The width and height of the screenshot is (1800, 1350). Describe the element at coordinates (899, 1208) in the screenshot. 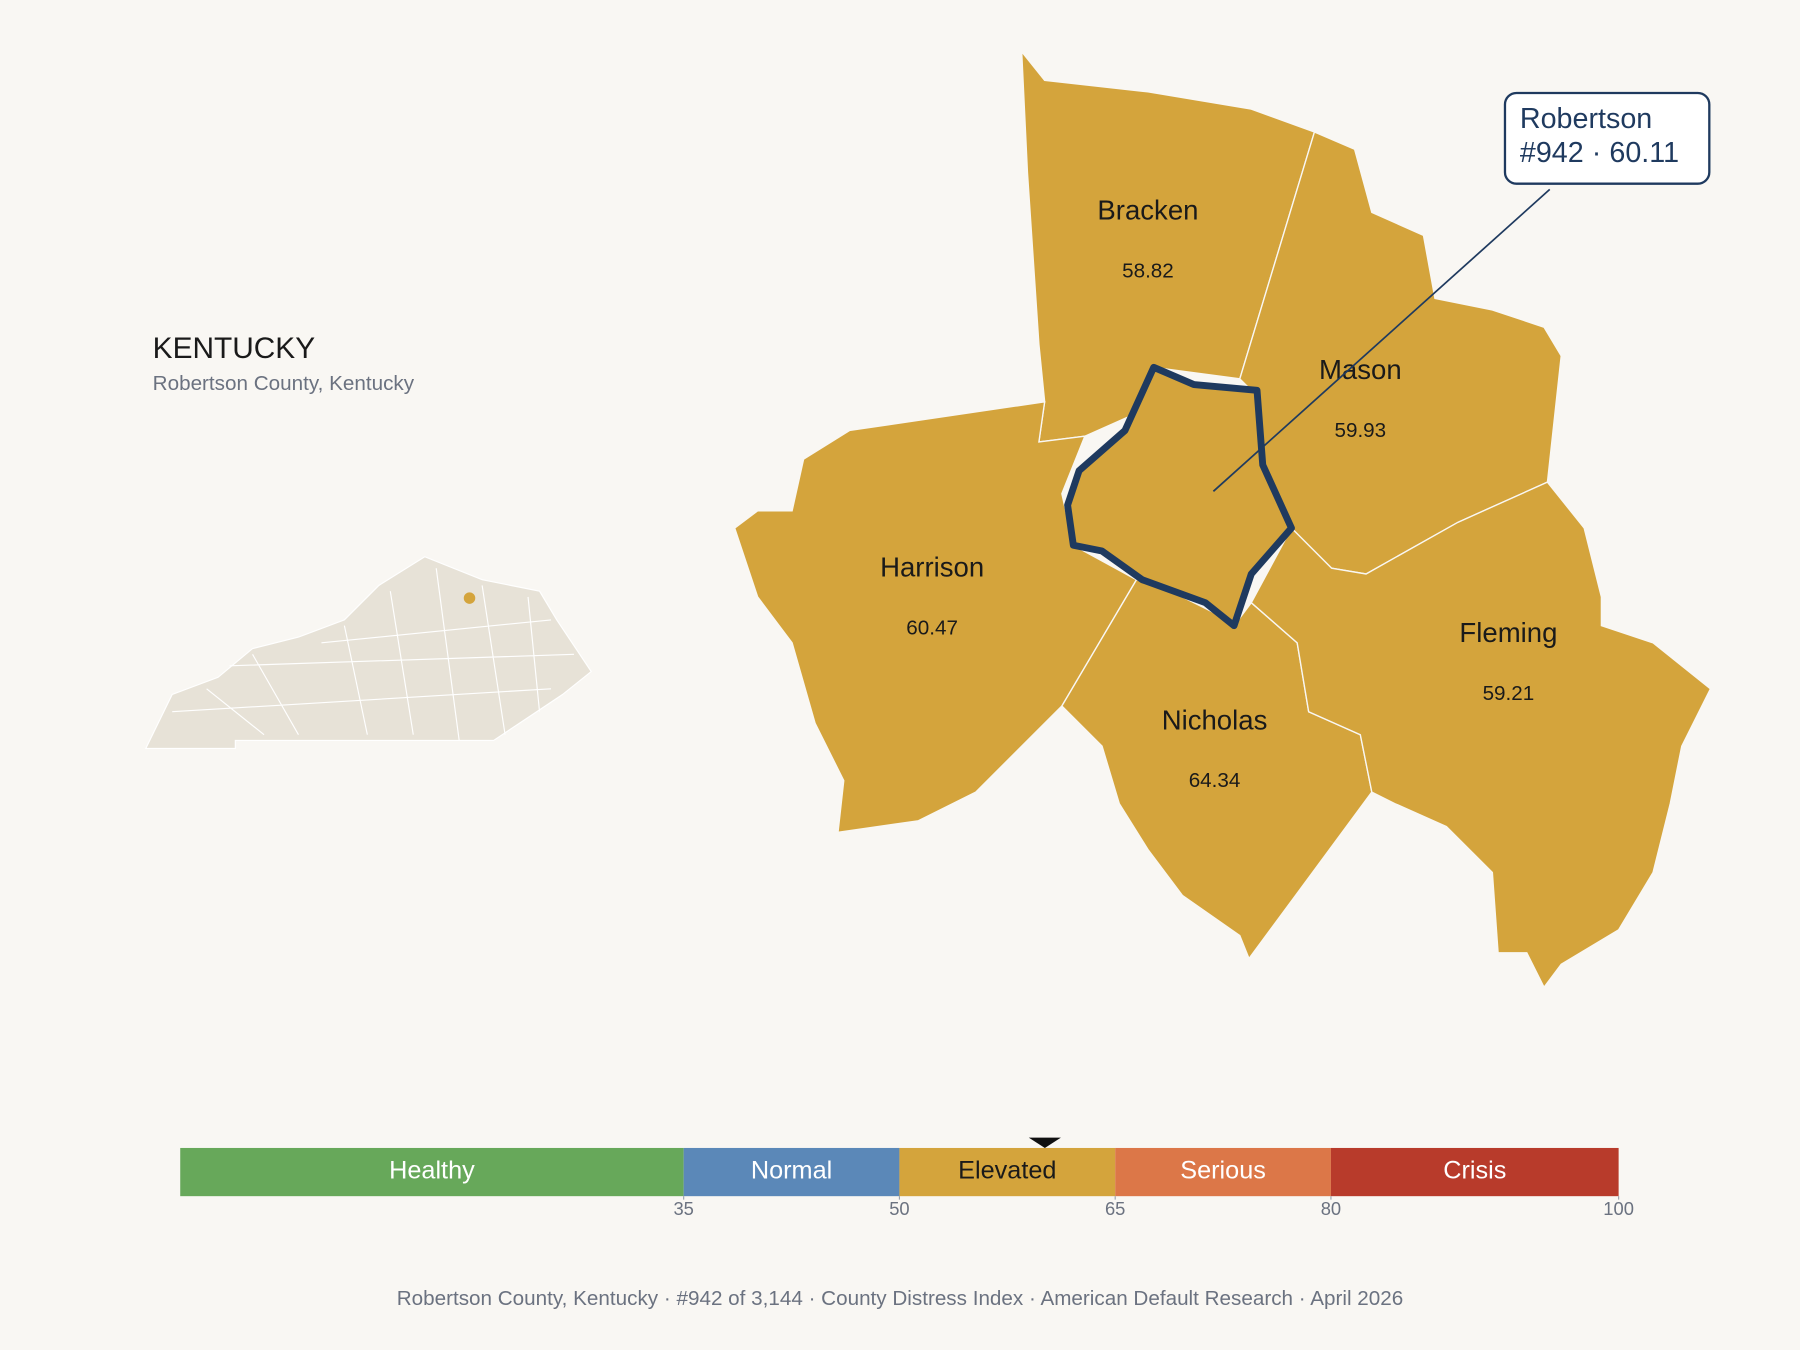

I see `scale-tick-label: 50` at that location.